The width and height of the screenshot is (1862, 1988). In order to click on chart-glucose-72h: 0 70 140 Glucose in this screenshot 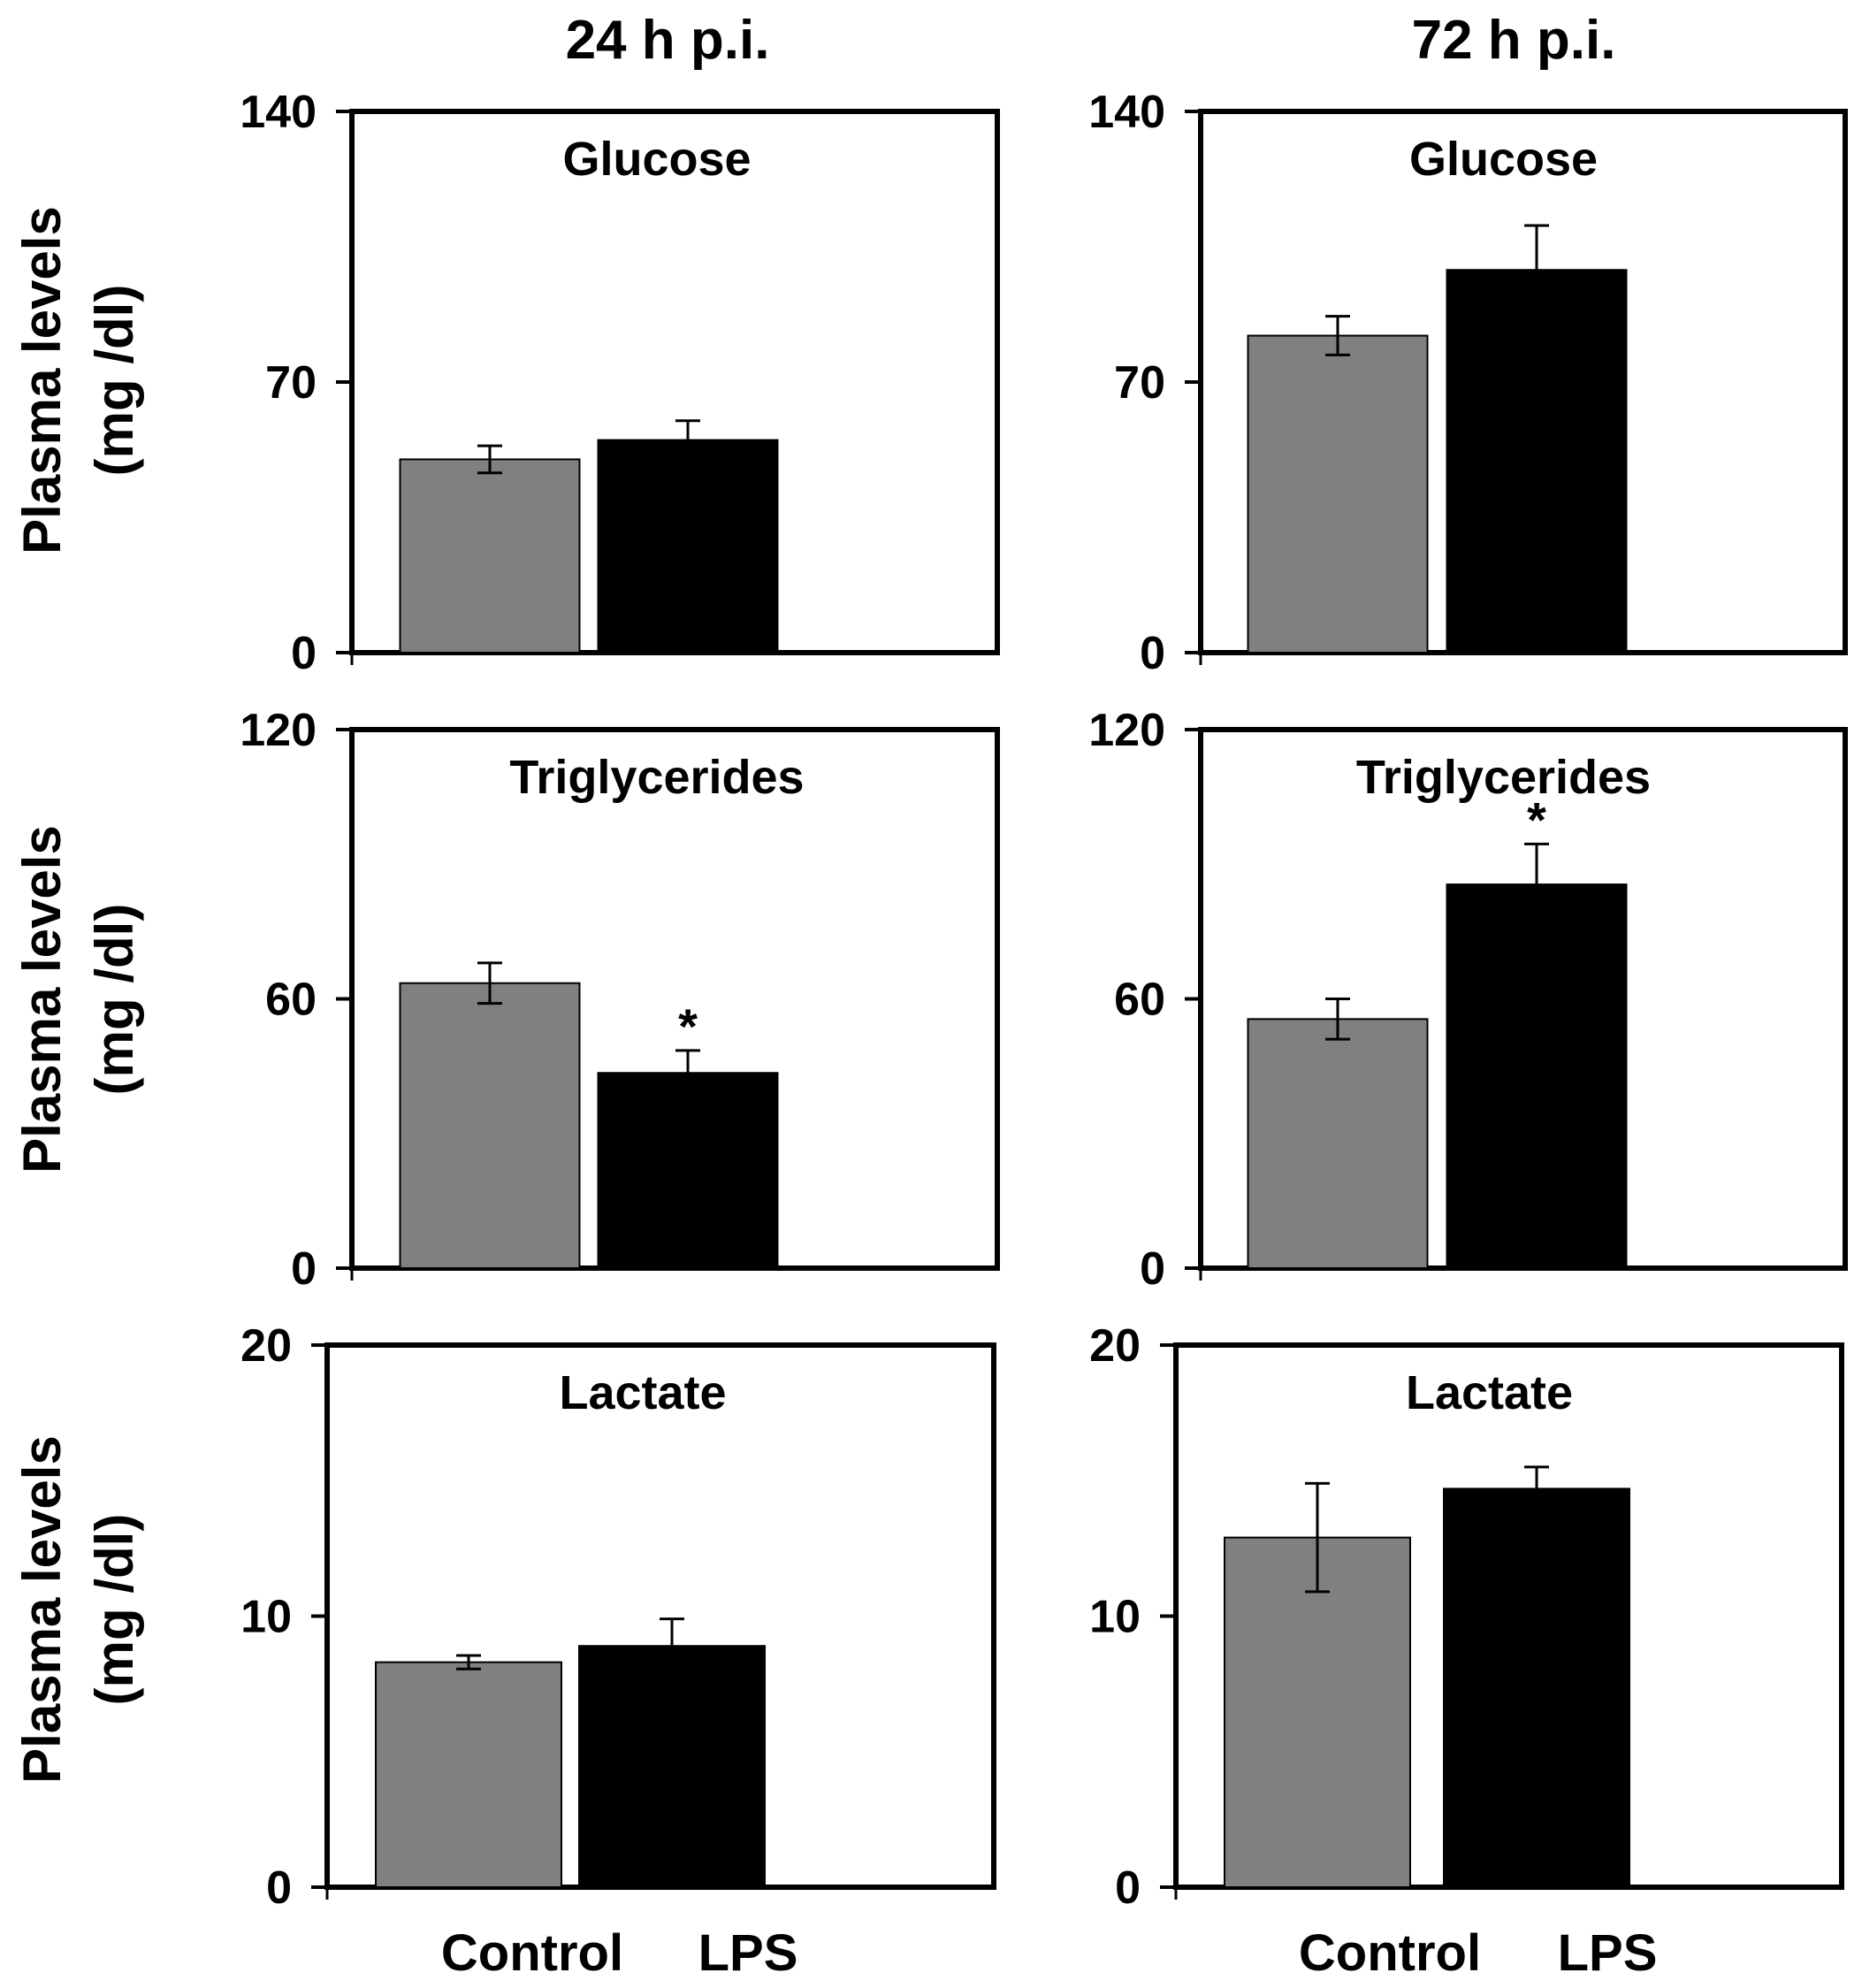, I will do `click(1468, 383)`.